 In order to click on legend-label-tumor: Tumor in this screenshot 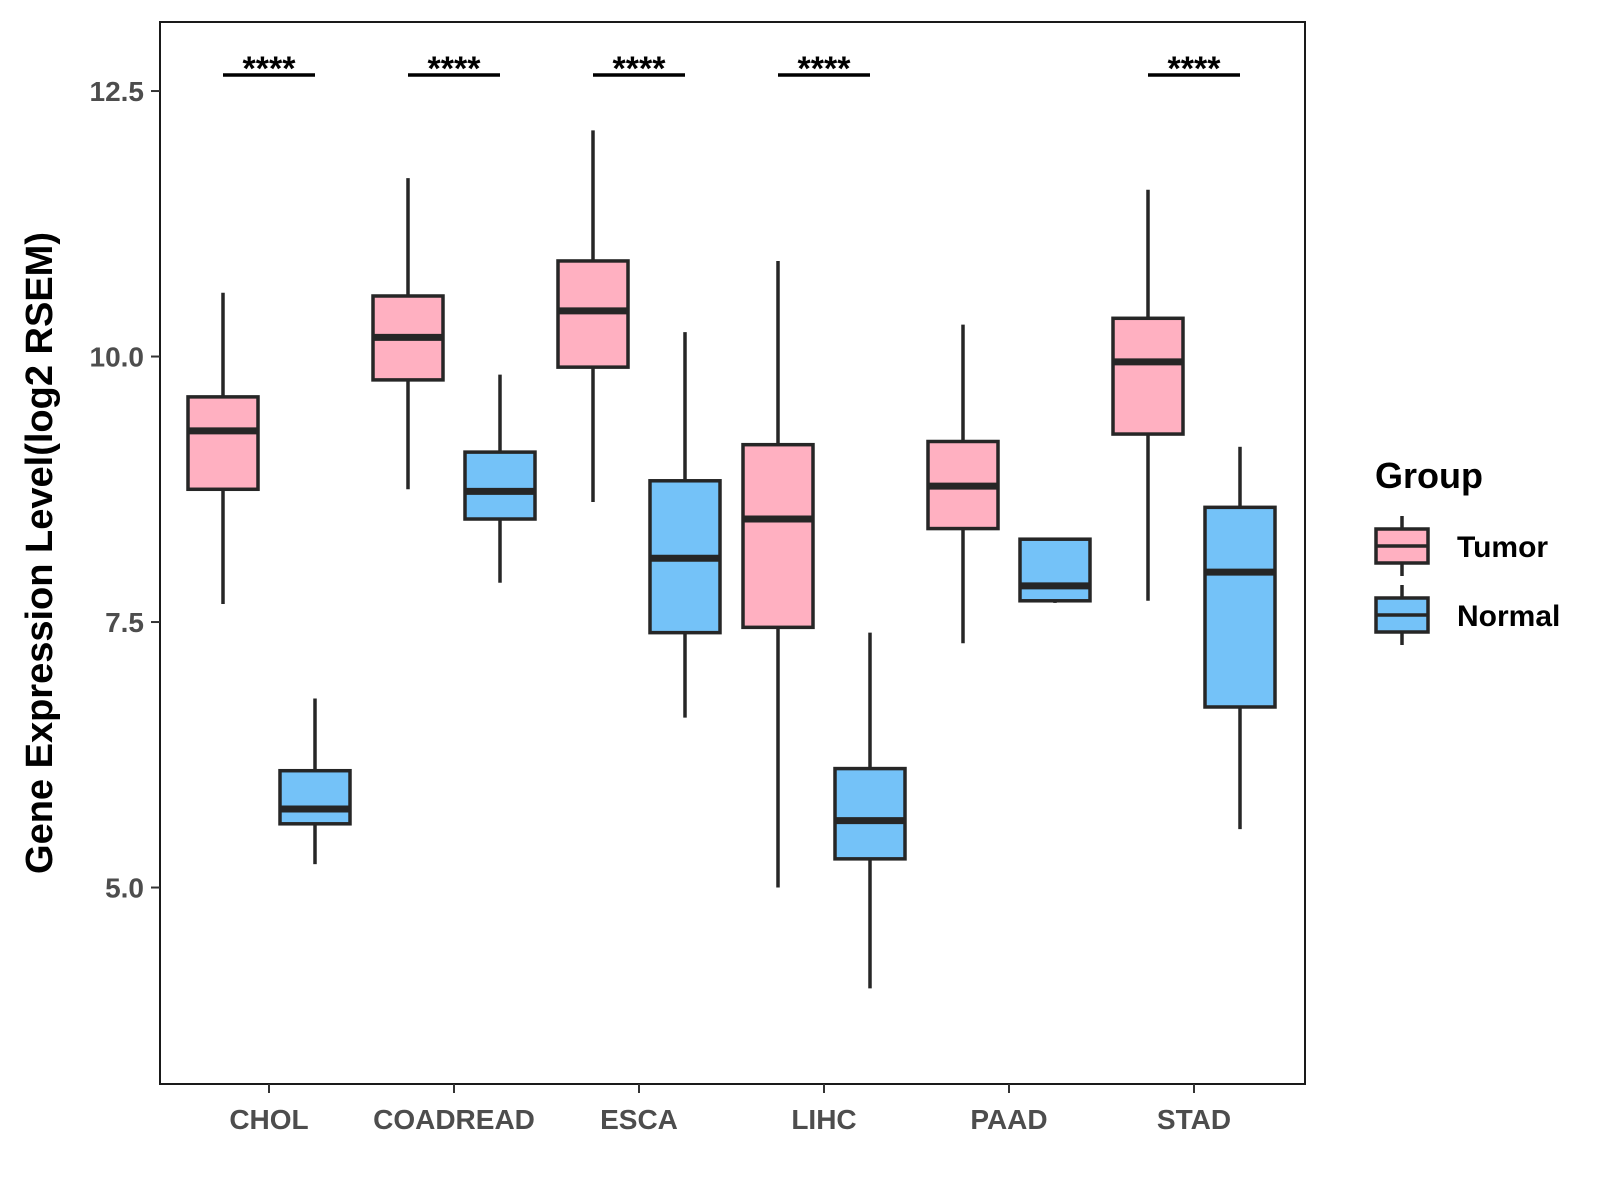, I will do `click(1502, 547)`.